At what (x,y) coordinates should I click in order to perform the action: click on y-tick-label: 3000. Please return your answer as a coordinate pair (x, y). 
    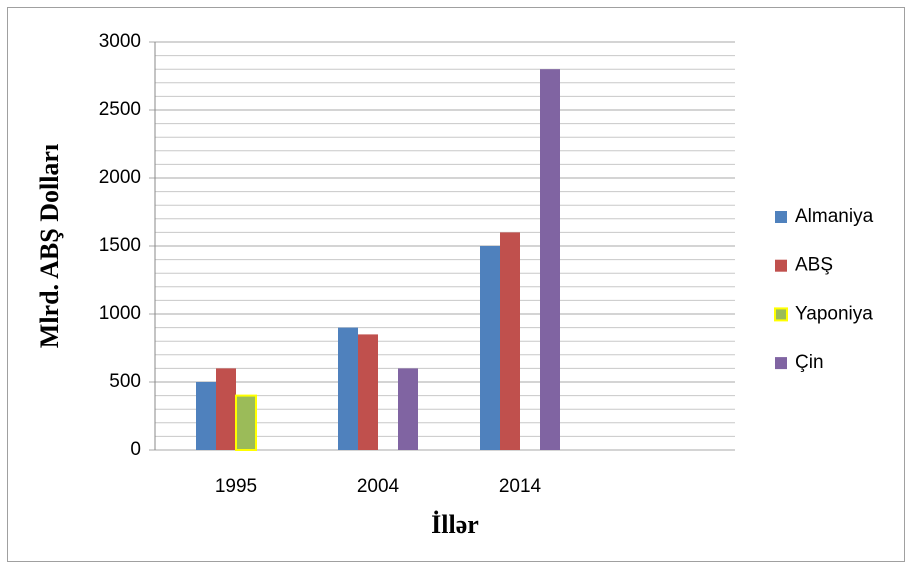
    Looking at the image, I should click on (120, 41).